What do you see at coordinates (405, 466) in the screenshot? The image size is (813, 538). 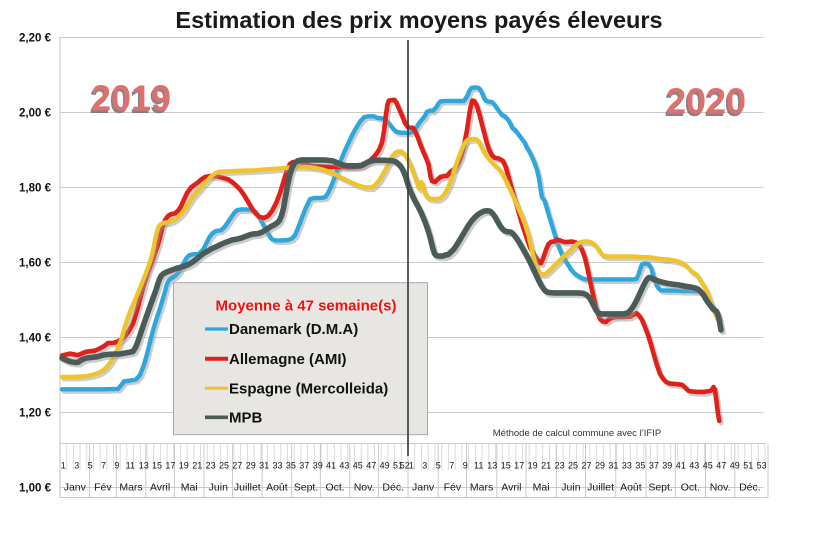 I see `svg-text: 52` at bounding box center [405, 466].